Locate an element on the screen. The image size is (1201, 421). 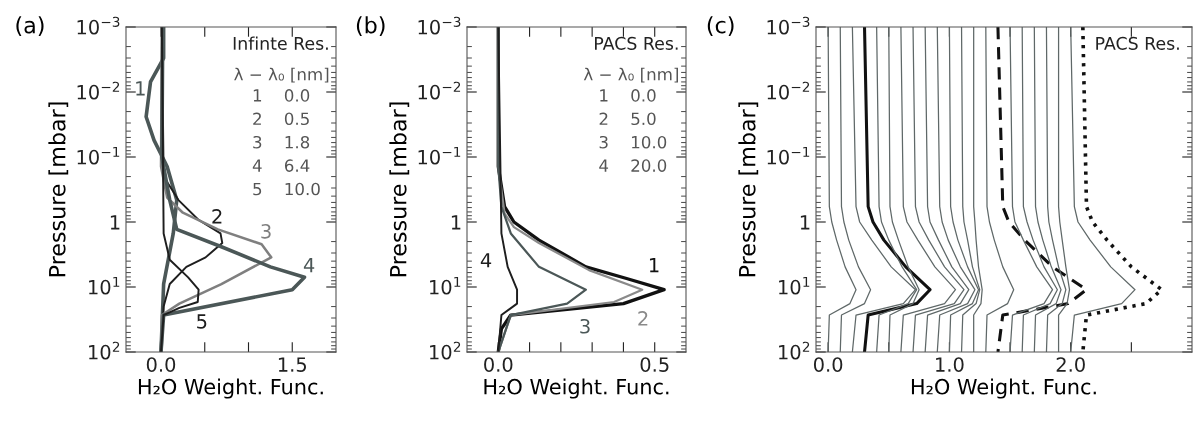
annotation: 4 6.4 is located at coordinates (281, 165).